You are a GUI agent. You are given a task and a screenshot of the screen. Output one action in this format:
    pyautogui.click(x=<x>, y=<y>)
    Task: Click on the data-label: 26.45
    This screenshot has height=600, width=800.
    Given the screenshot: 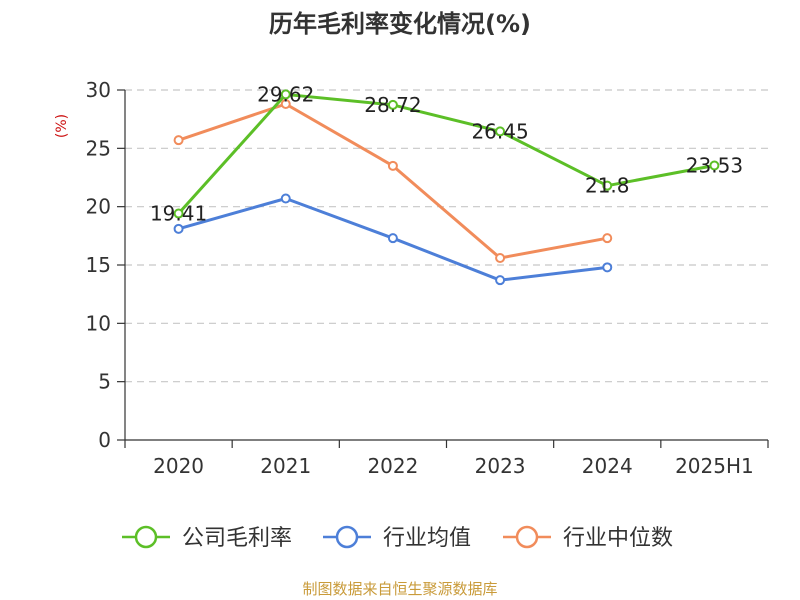 What is the action you would take?
    pyautogui.click(x=499, y=131)
    